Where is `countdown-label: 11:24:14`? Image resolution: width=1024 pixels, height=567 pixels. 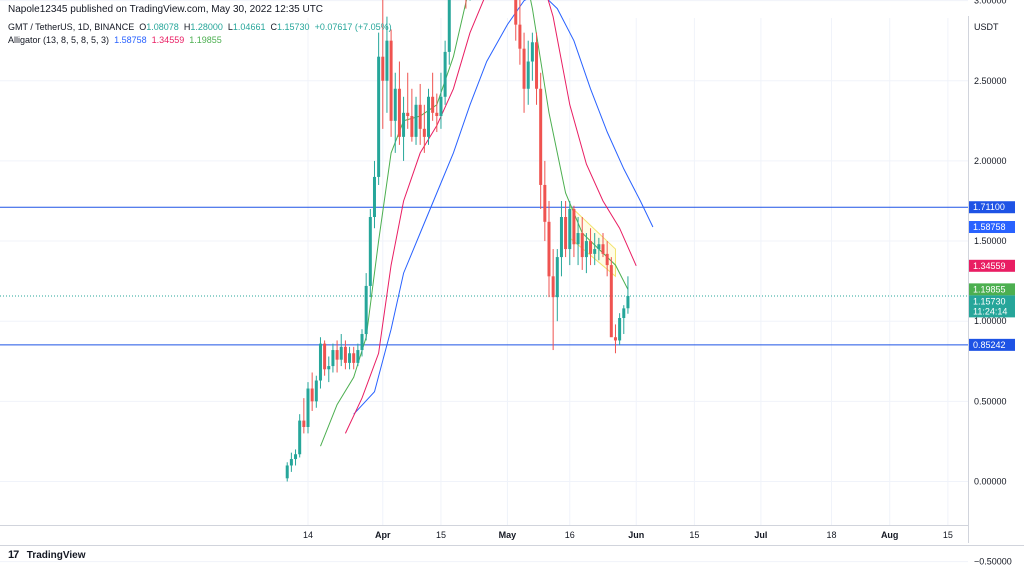
countdown-label: 11:24:14 is located at coordinates (990, 311).